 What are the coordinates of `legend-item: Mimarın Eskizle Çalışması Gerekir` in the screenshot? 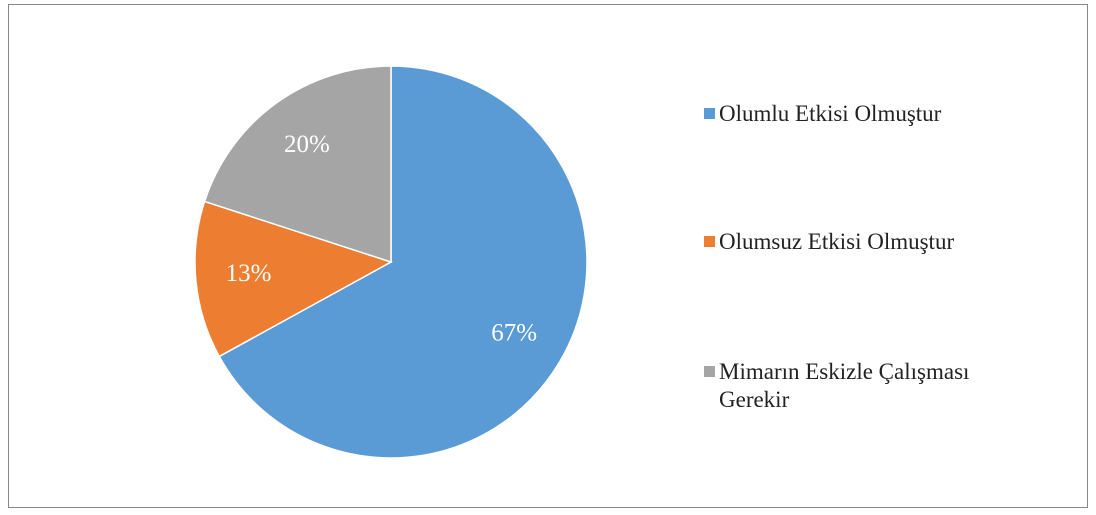 It's located at (864, 386).